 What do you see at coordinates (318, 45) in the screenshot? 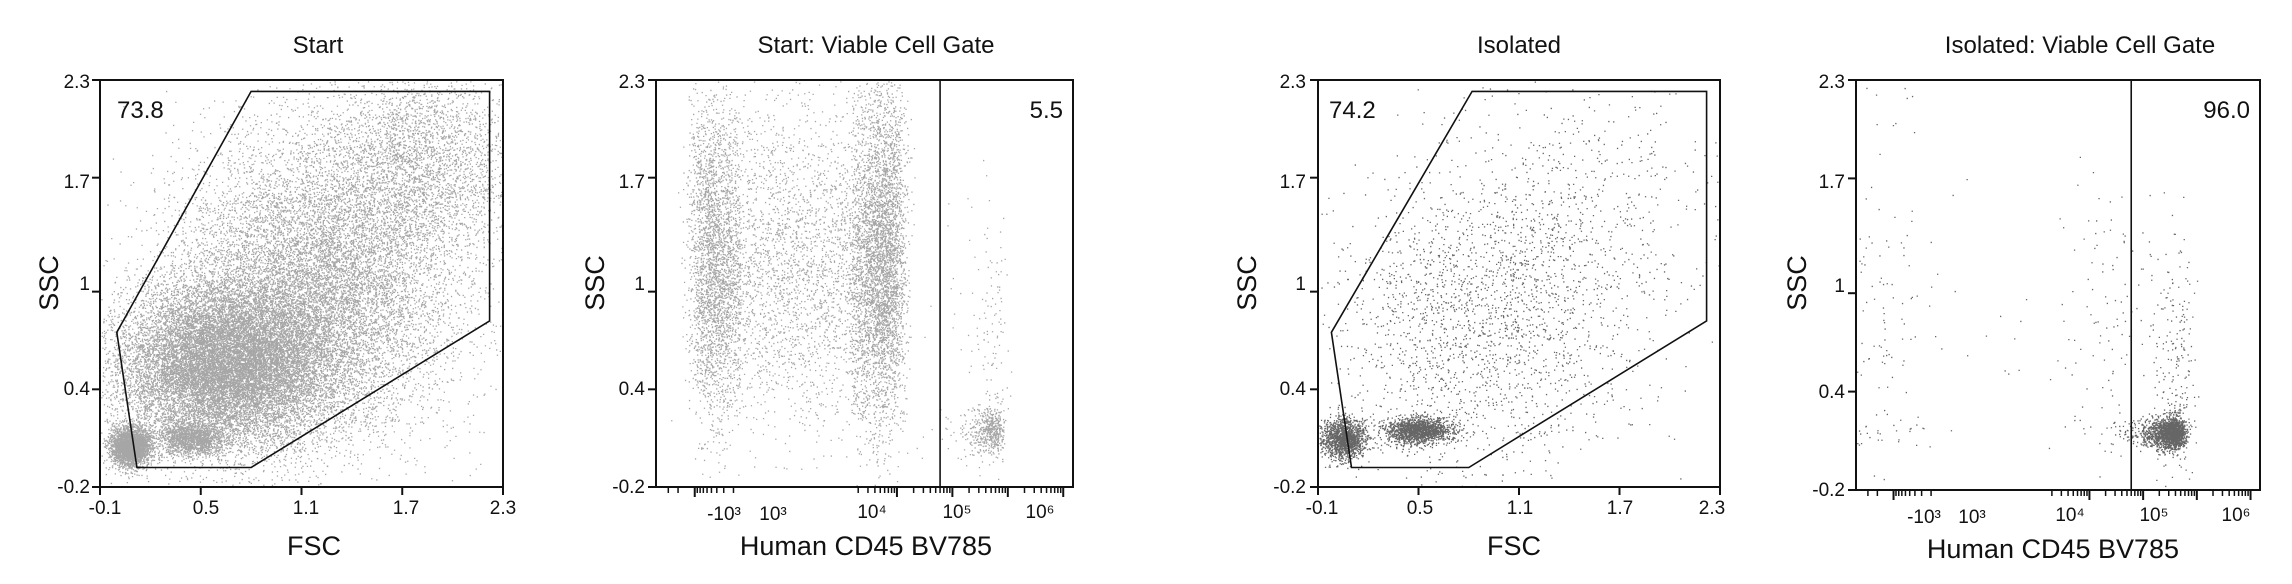
I see `chart-title: Start` at bounding box center [318, 45].